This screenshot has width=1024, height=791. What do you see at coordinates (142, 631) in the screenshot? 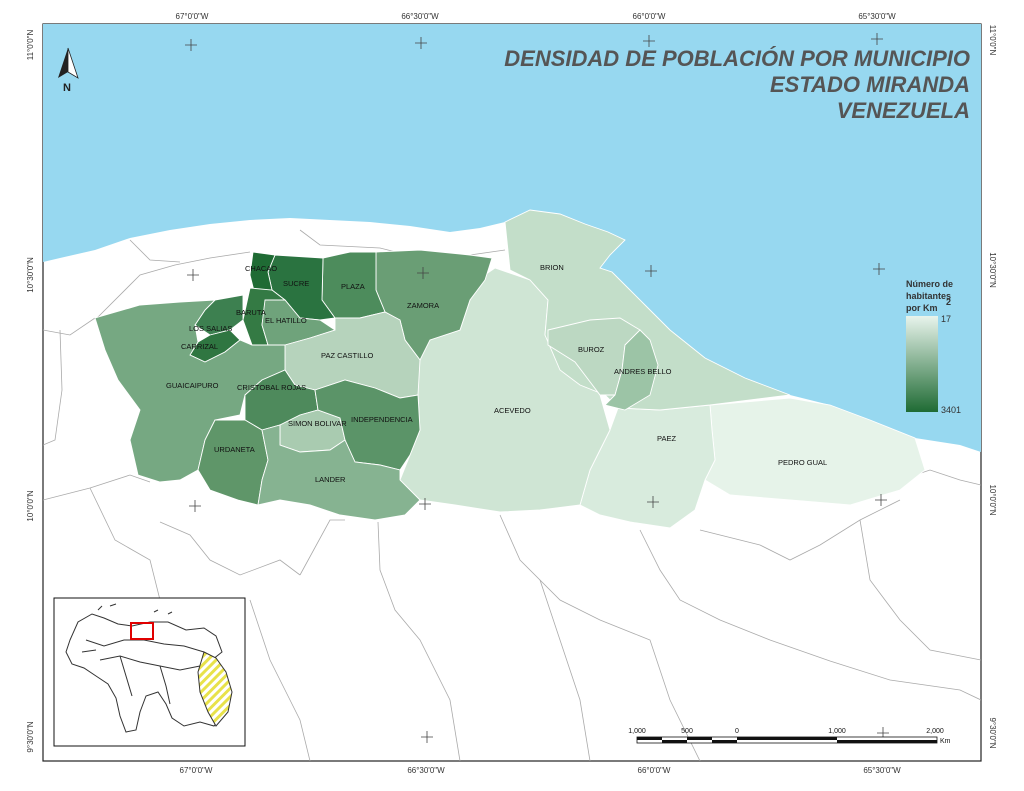
I see `inset-miranda-highlight` at bounding box center [142, 631].